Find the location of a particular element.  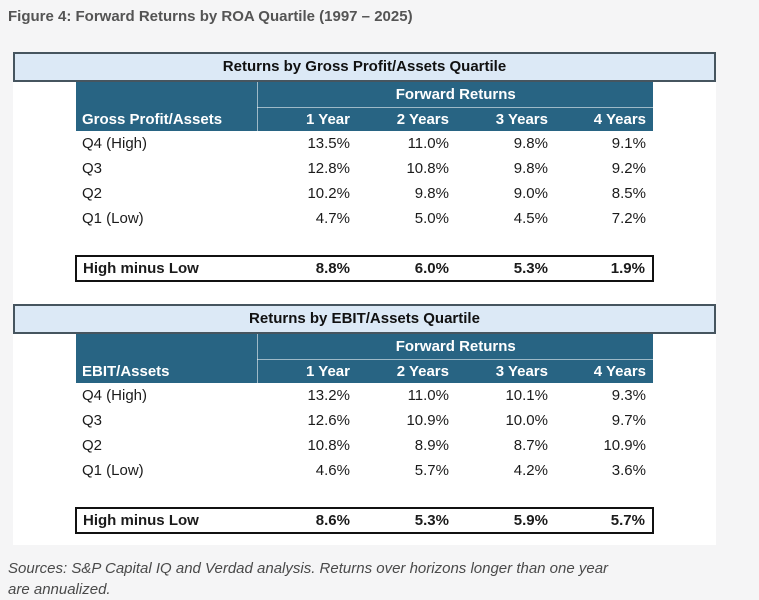

summary-value-cell: 8.6% is located at coordinates (307, 520).